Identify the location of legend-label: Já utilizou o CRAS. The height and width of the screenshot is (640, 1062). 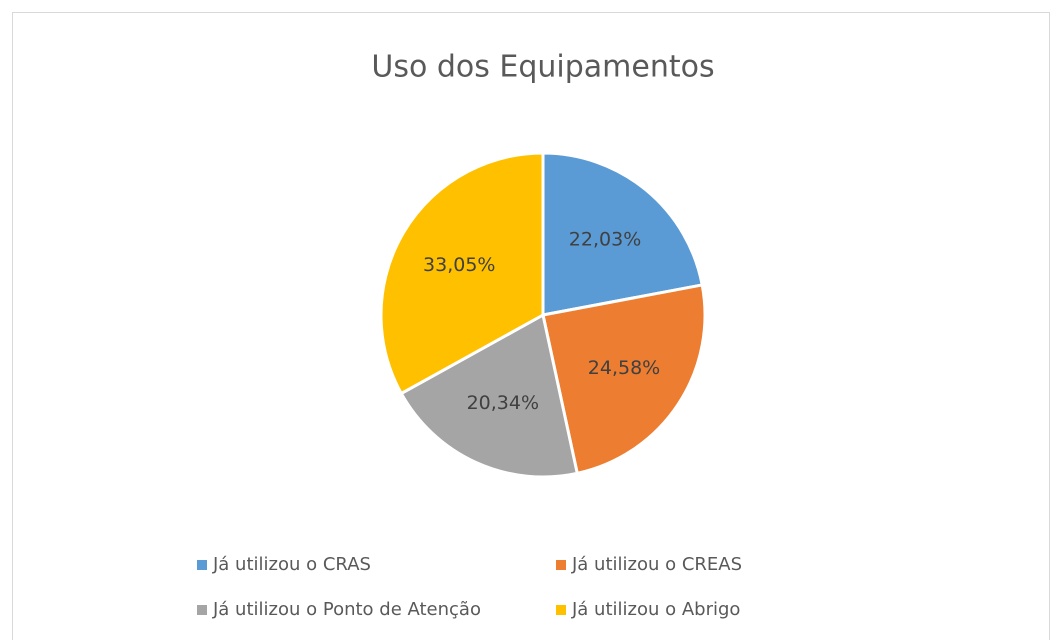
(291, 564).